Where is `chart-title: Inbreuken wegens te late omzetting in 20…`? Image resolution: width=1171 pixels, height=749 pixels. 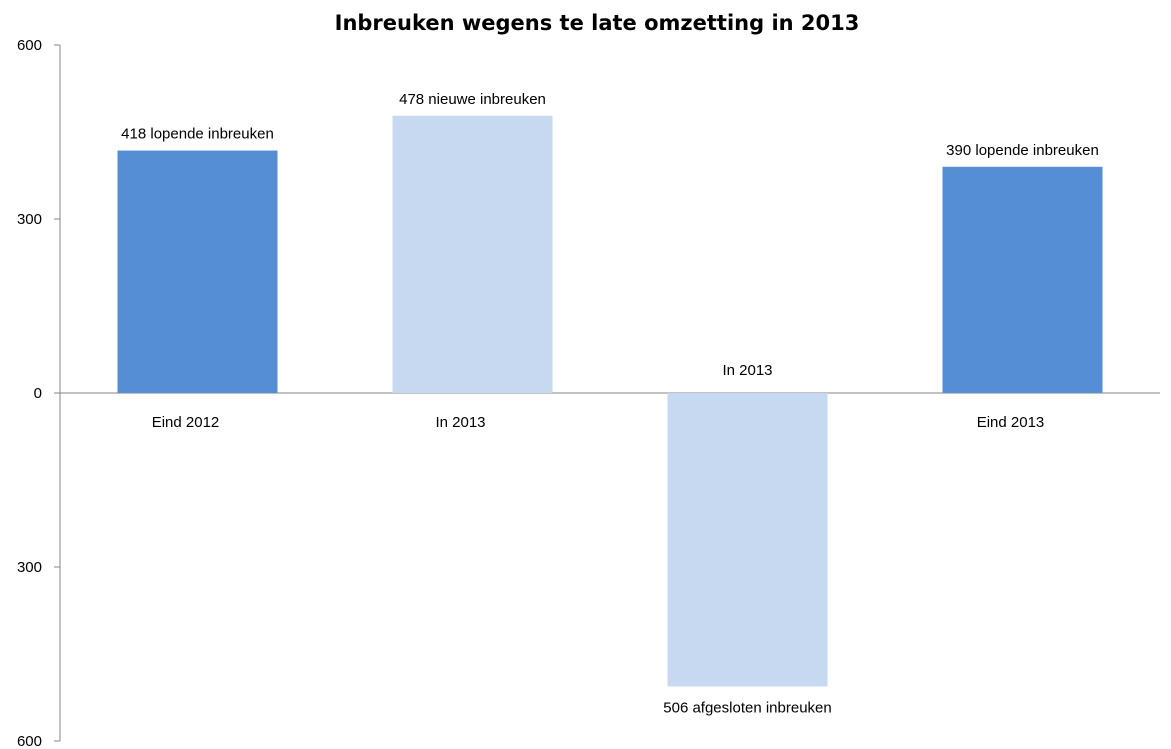
chart-title: Inbreuken wegens te late omzetting in 20… is located at coordinates (597, 23).